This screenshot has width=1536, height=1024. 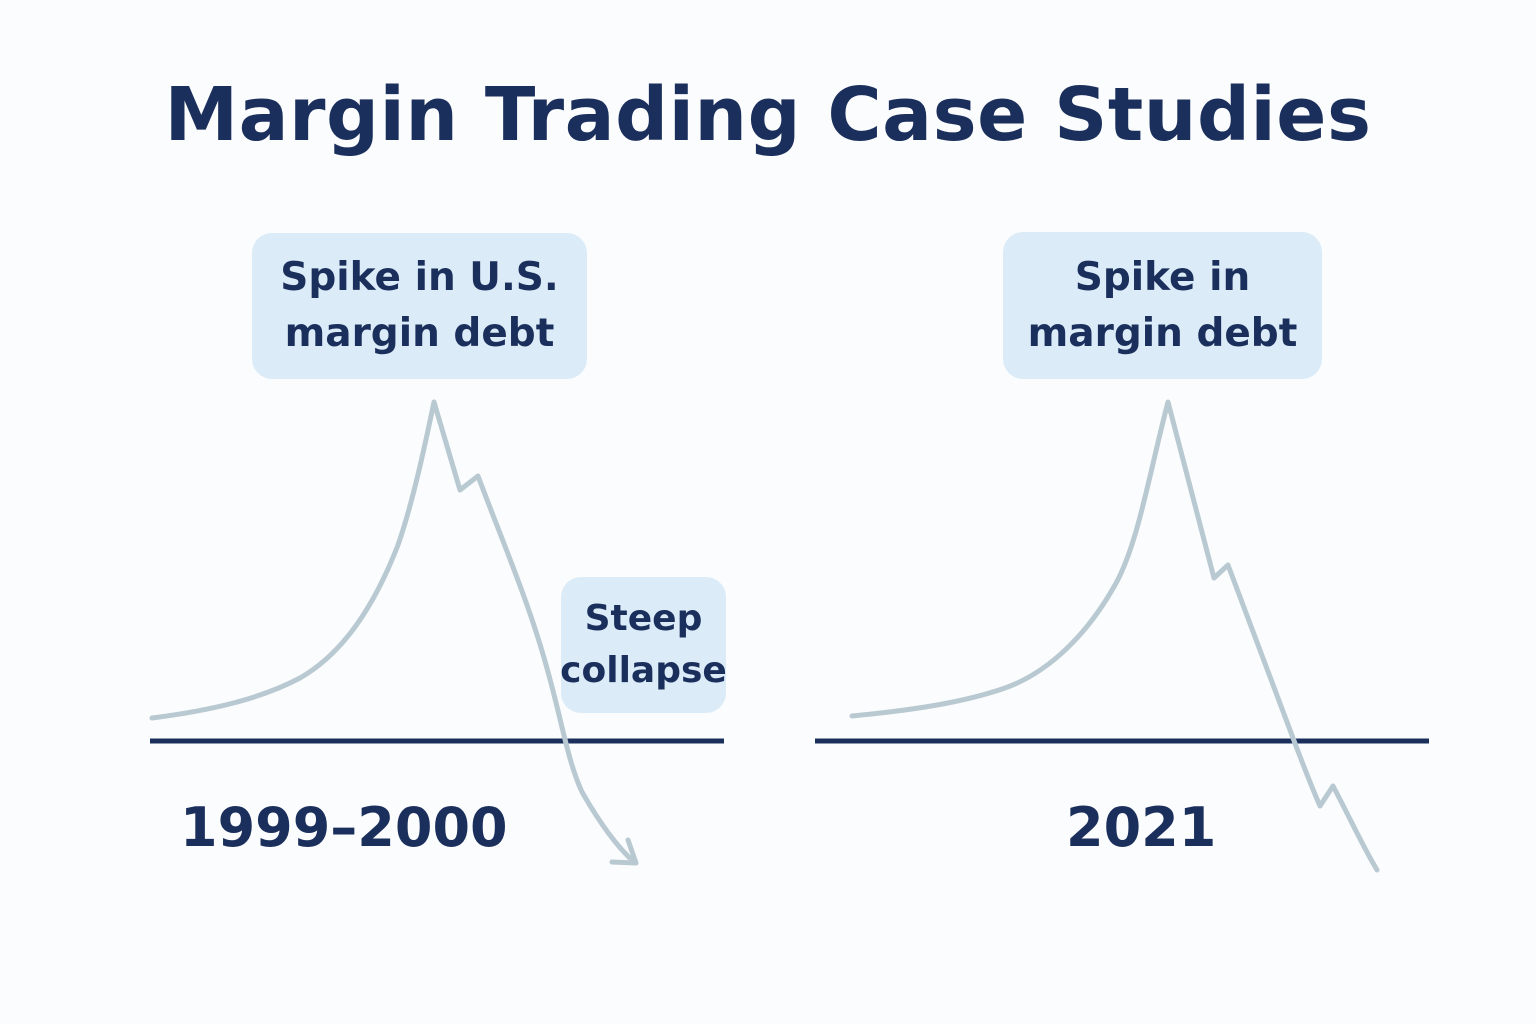 What do you see at coordinates (643, 645) in the screenshot?
I see `collapse-callout-1999-2000: Steep collapse` at bounding box center [643, 645].